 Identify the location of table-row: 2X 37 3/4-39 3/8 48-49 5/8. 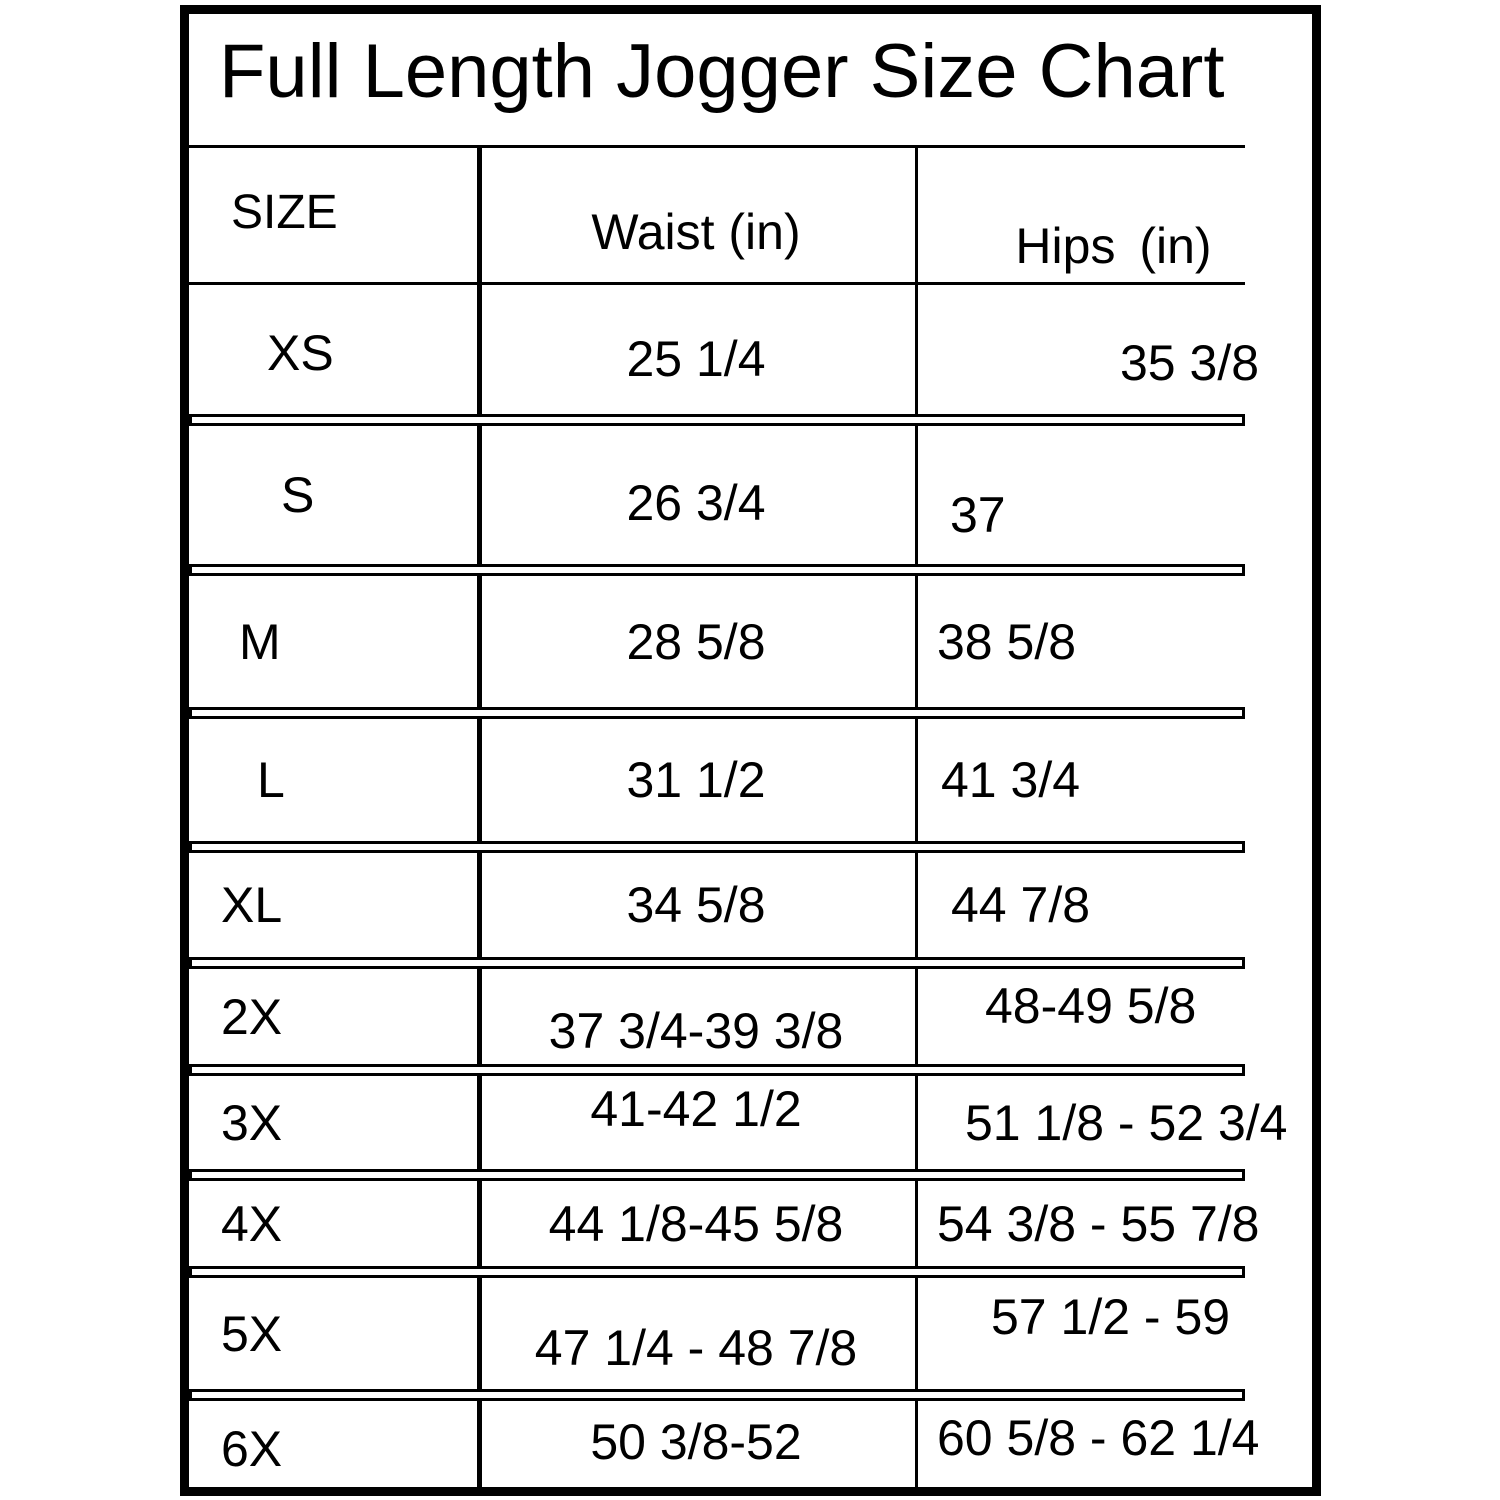
(750, 1016).